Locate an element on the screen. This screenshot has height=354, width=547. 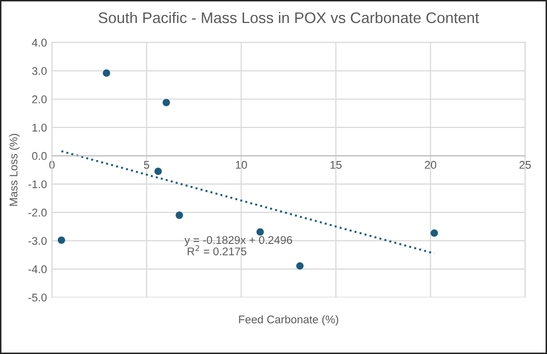
y-tick-label: -3.0 is located at coordinates (37, 240).